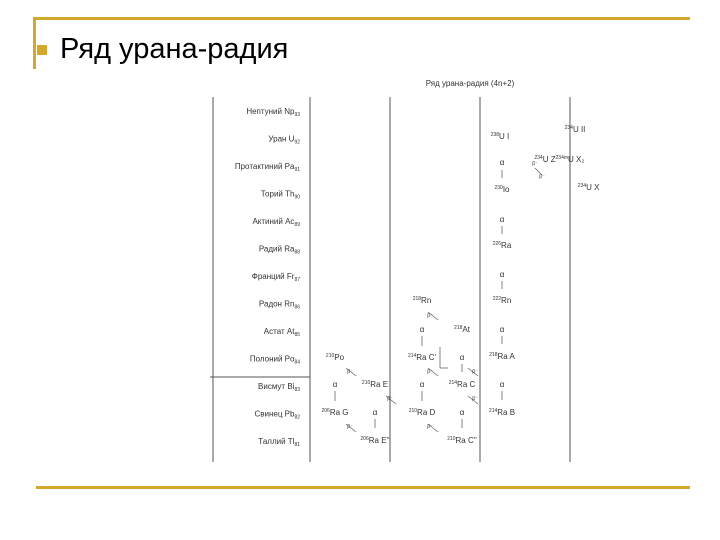 Image resolution: width=720 pixels, height=540 pixels. Describe the element at coordinates (462, 440) in the screenshot. I see `nuclide-label: 210Ra C''` at that location.